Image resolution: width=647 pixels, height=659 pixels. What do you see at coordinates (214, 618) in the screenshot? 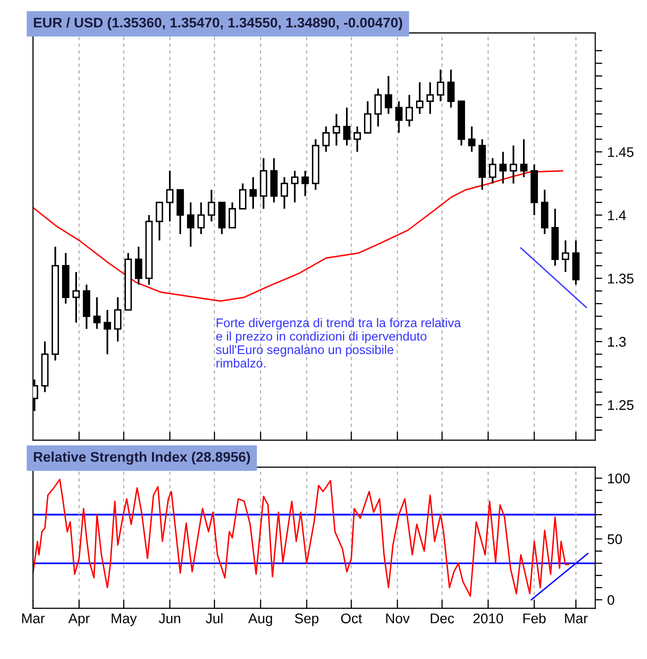
I see `x-tick-label: Jul` at bounding box center [214, 618].